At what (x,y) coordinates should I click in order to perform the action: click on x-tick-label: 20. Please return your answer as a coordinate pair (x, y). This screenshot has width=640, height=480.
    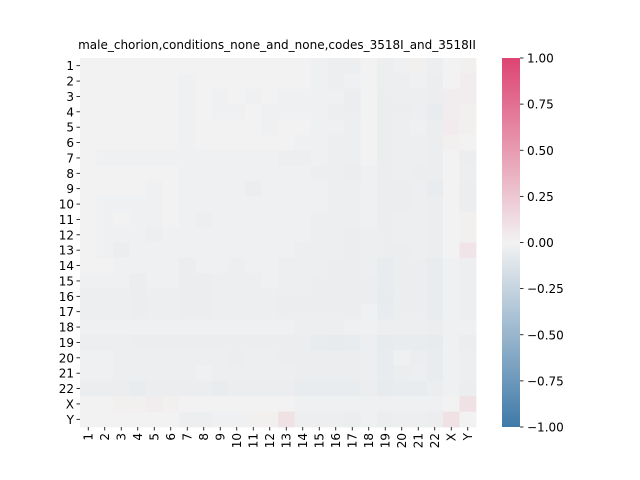
    Looking at the image, I should click on (402, 440).